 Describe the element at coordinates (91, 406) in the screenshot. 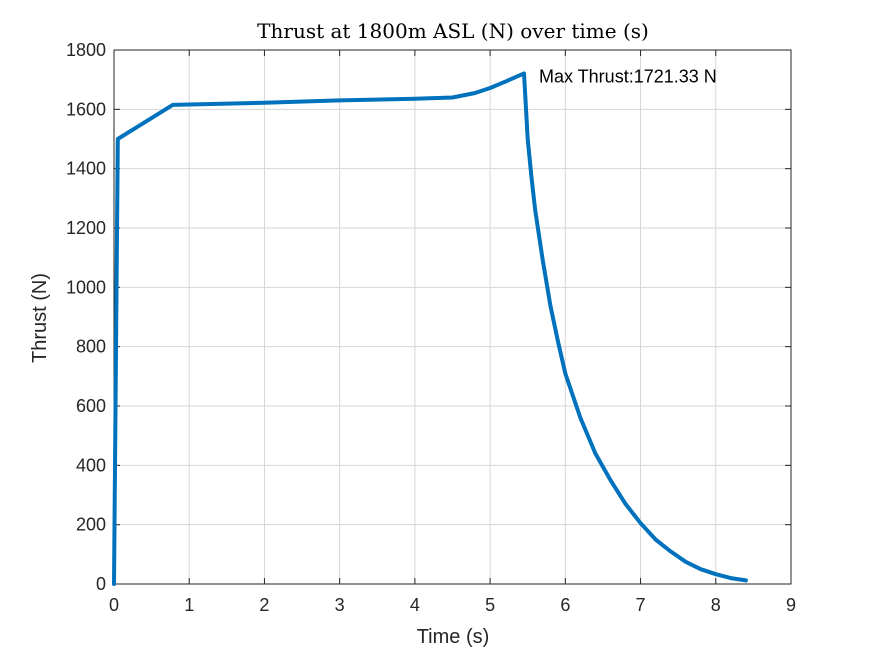

I see `y-tick-label: 600` at that location.